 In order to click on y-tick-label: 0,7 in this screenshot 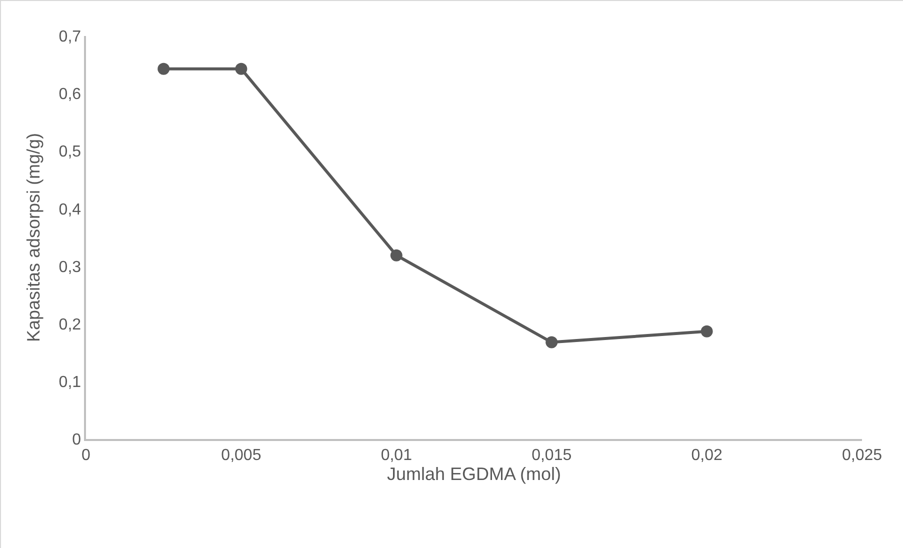, I will do `click(70, 37)`.